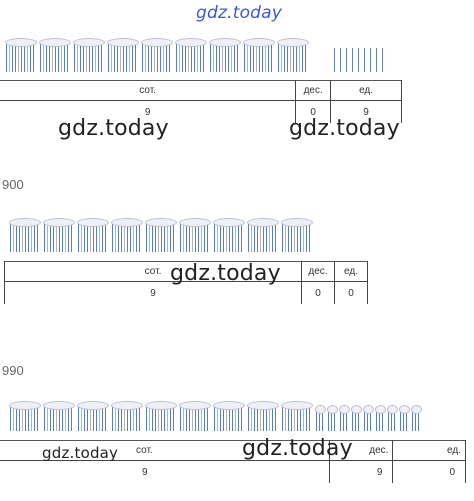 Image resolution: width=474 pixels, height=501 pixels. Describe the element at coordinates (13, 370) in the screenshot. I see `number-label: 990` at that location.